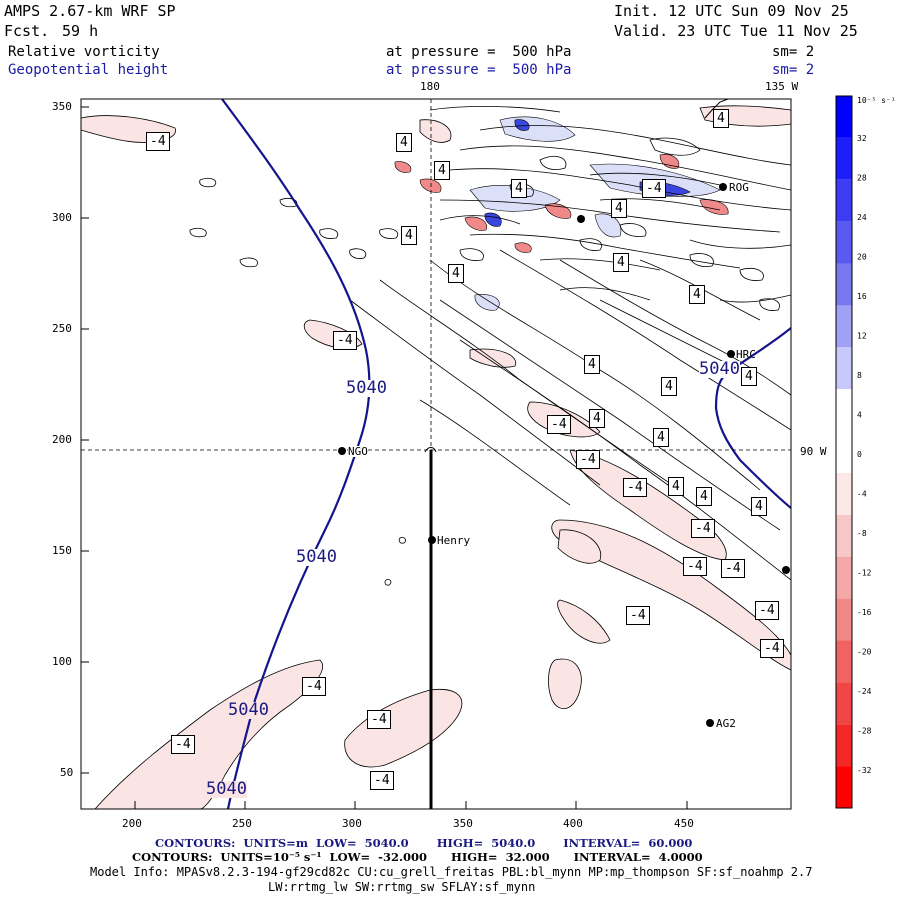 This screenshot has width=900, height=900. I want to click on field2-name: Geopotential height, so click(88, 70).